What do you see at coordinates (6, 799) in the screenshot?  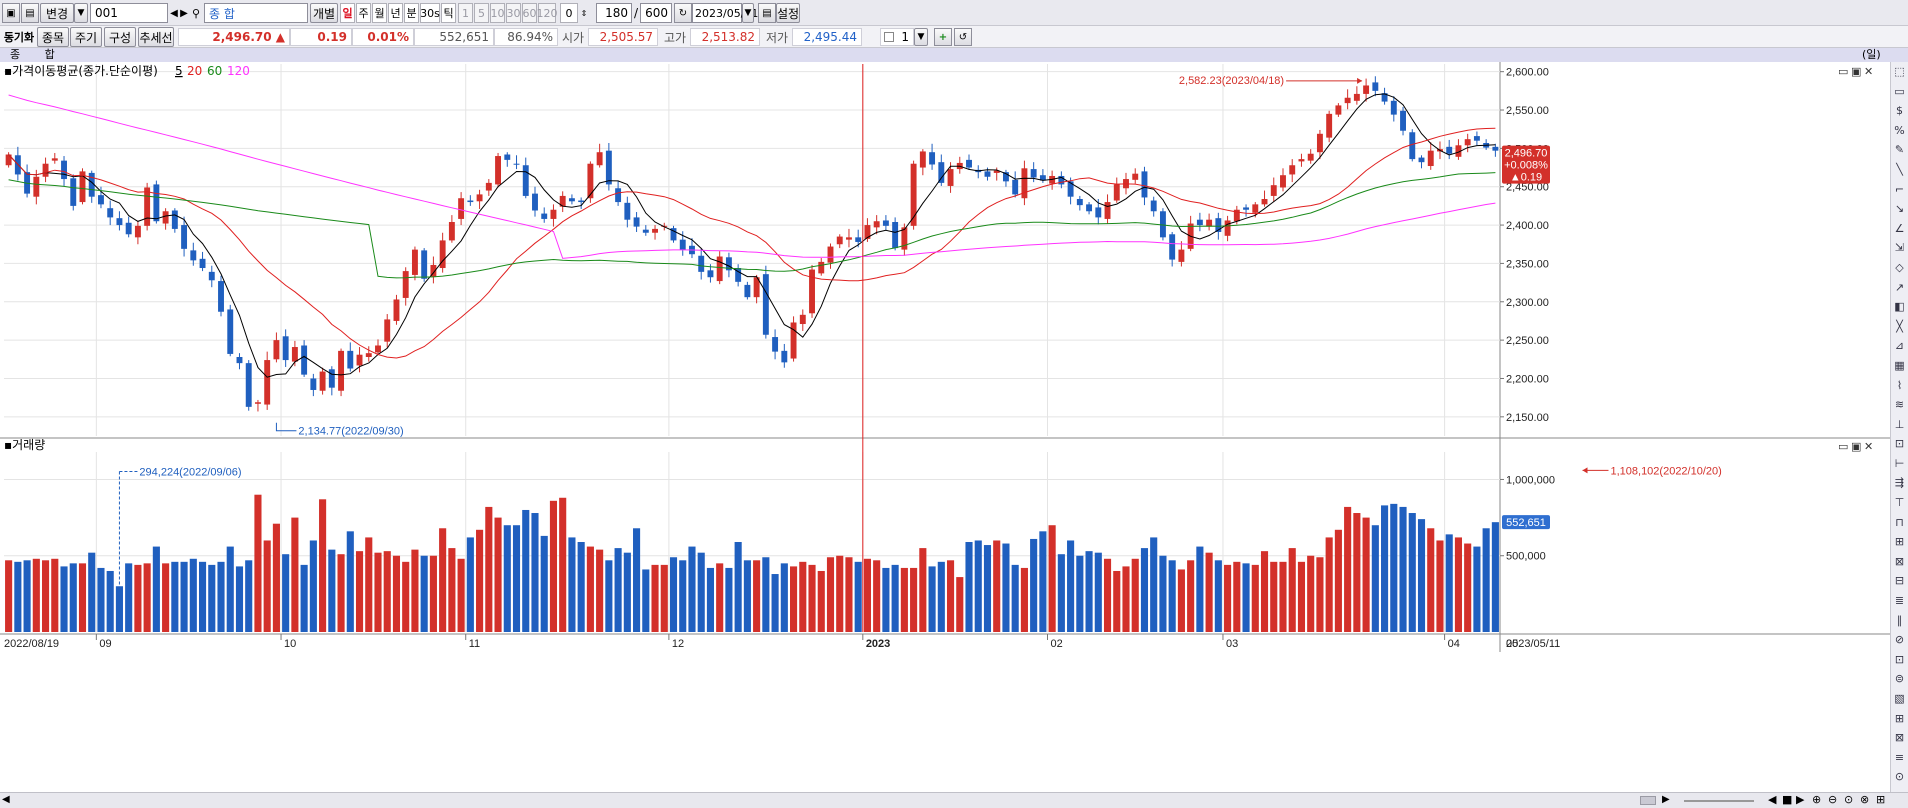 I see `scroll-left-icon: ◀` at bounding box center [6, 799].